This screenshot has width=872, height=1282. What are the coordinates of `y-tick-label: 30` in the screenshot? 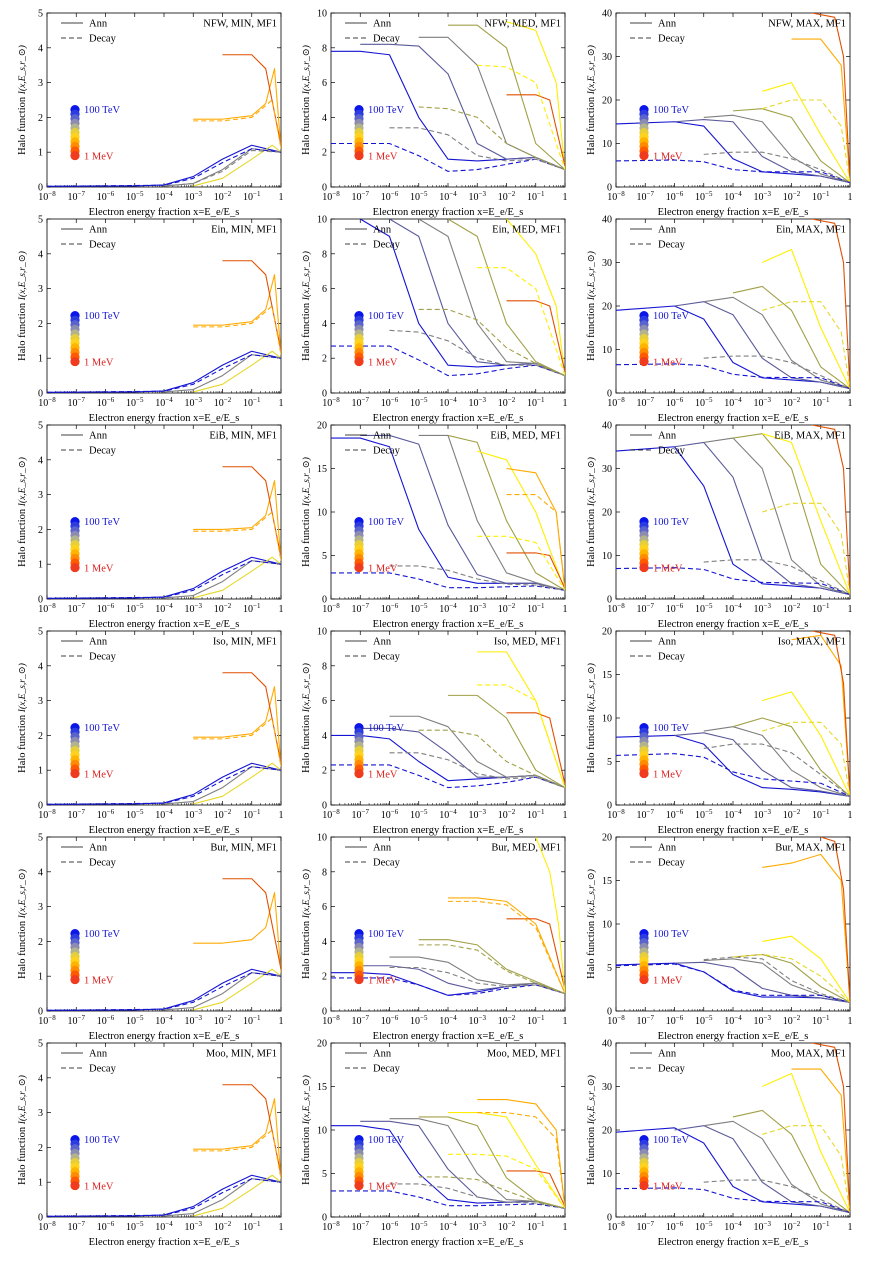 It's located at (607, 263).